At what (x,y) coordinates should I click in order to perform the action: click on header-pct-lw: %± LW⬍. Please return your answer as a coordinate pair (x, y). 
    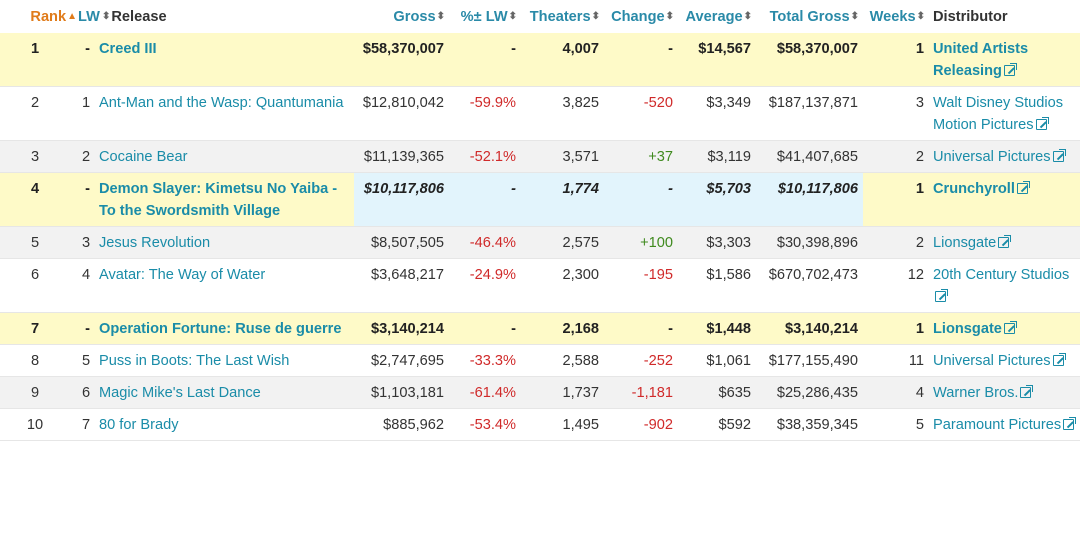
    Looking at the image, I should click on (485, 16).